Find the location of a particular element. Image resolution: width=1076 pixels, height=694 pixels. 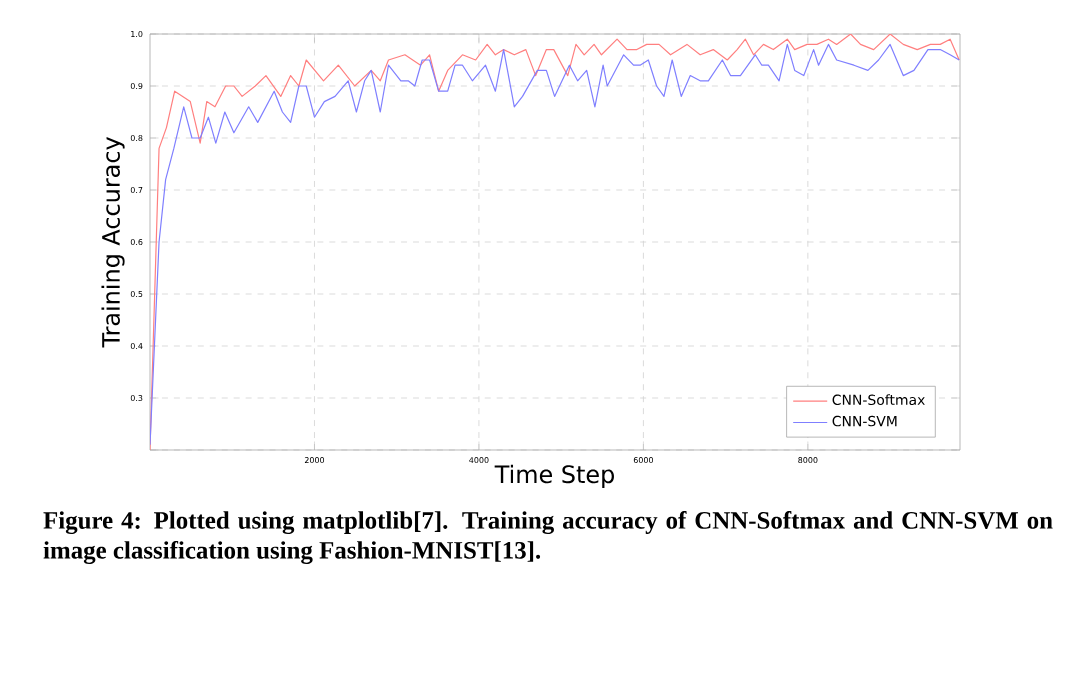

caption: Figure 4: Plotted using matplotlib[7]. Training accuracy of CNN-Softmax and CNN-SVM on image classification using Fashion-MNIST[13]. is located at coordinates (548, 537).